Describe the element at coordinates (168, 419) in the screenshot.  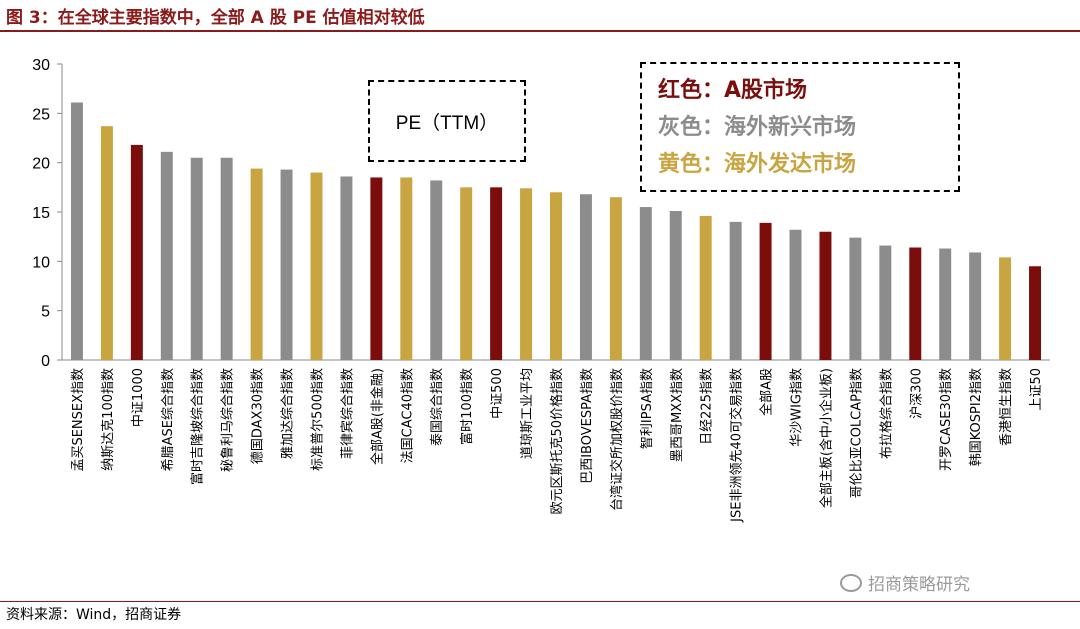
I see `x-tick-label: 希腊ASE综合指数` at that location.